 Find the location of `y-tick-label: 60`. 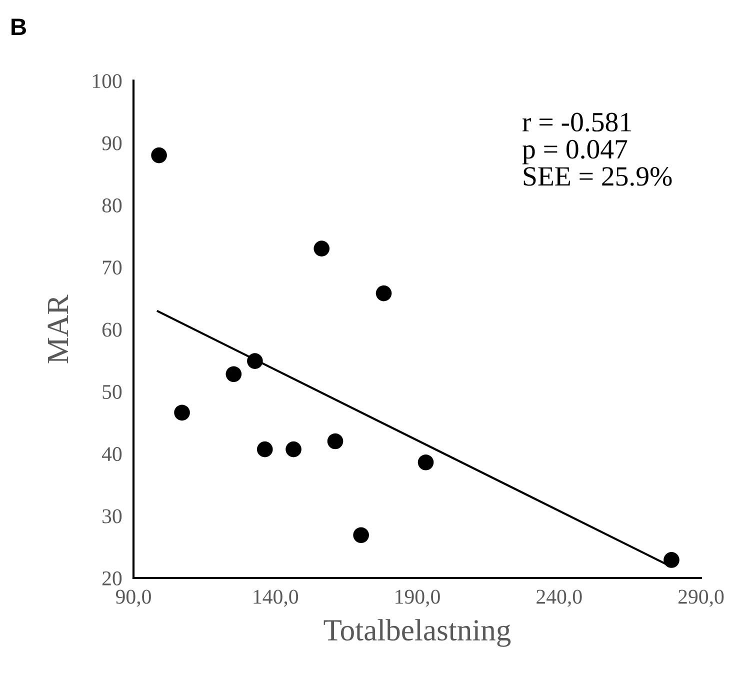

y-tick-label: 60 is located at coordinates (112, 329).